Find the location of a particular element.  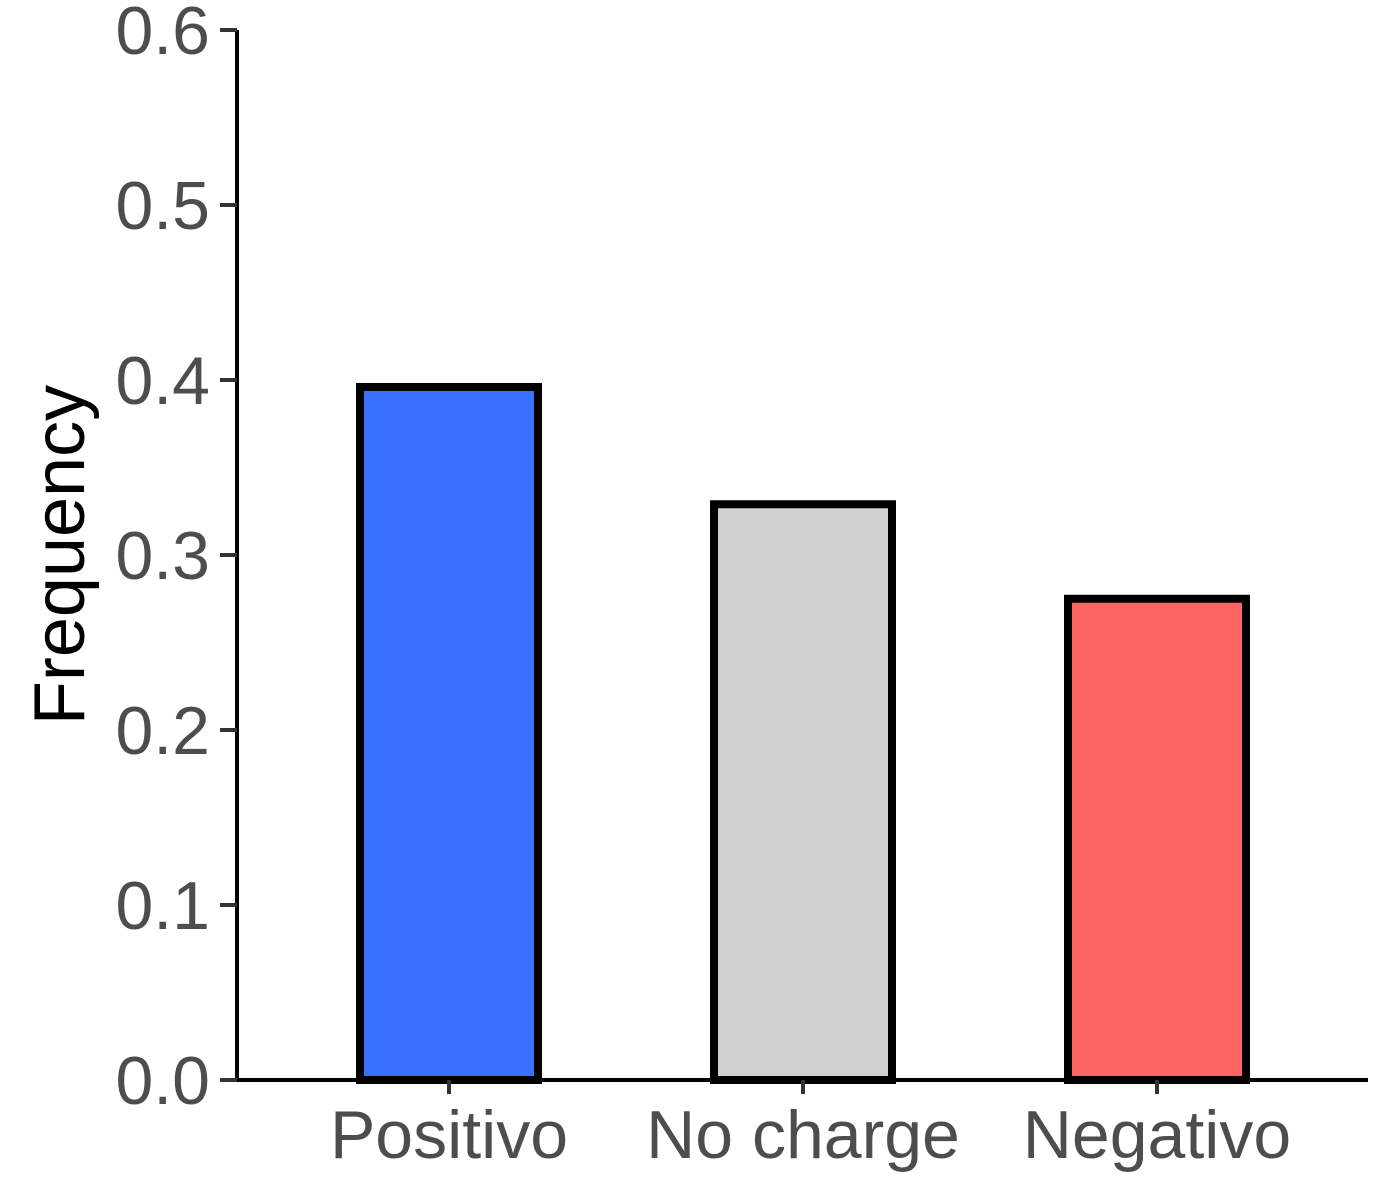

x-tick-label: No charge is located at coordinates (803, 1135).